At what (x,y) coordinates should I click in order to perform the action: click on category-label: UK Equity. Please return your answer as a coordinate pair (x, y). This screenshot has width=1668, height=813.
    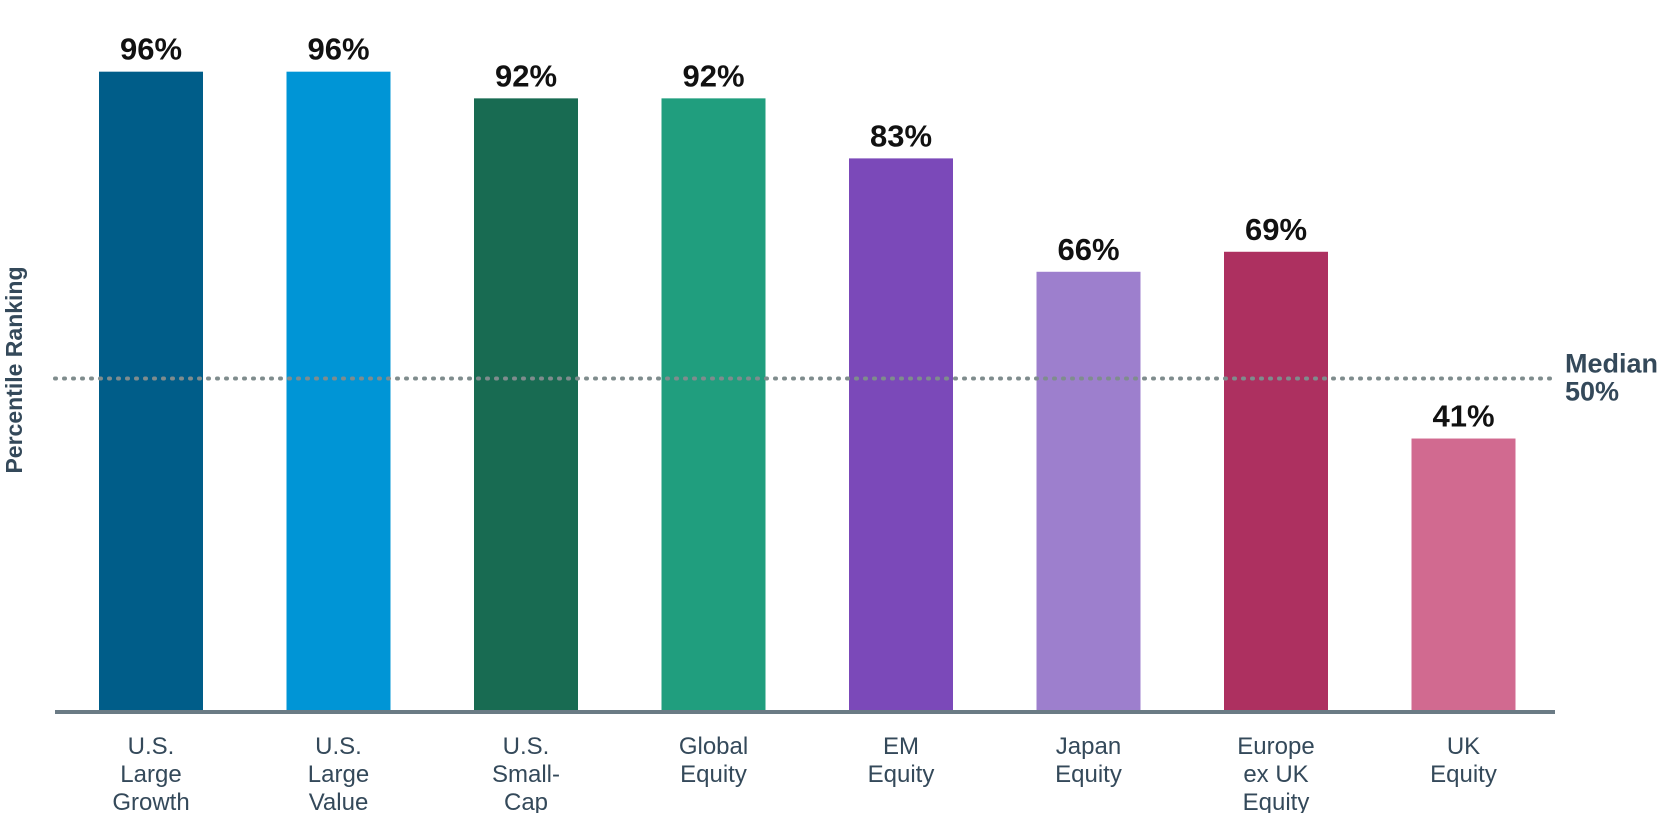
    Looking at the image, I should click on (1463, 760).